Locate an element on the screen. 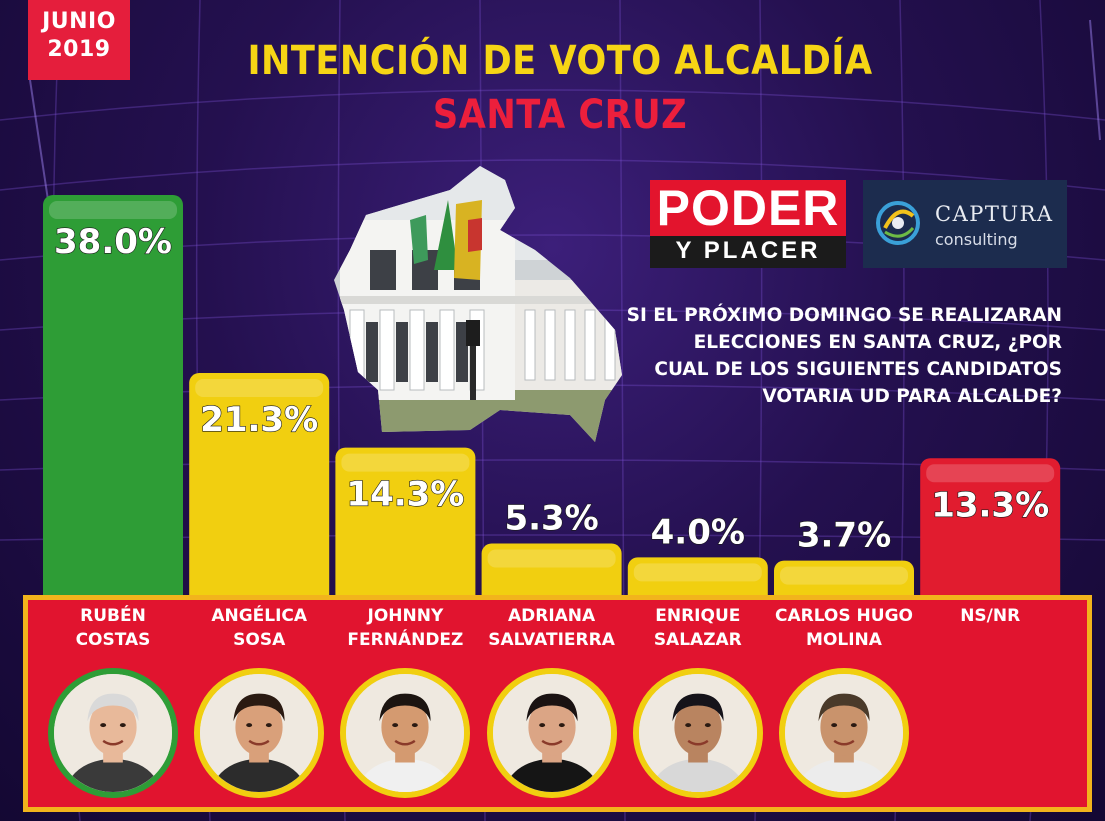  candidate-name-line1: JOHNNY is located at coordinates (405, 616).